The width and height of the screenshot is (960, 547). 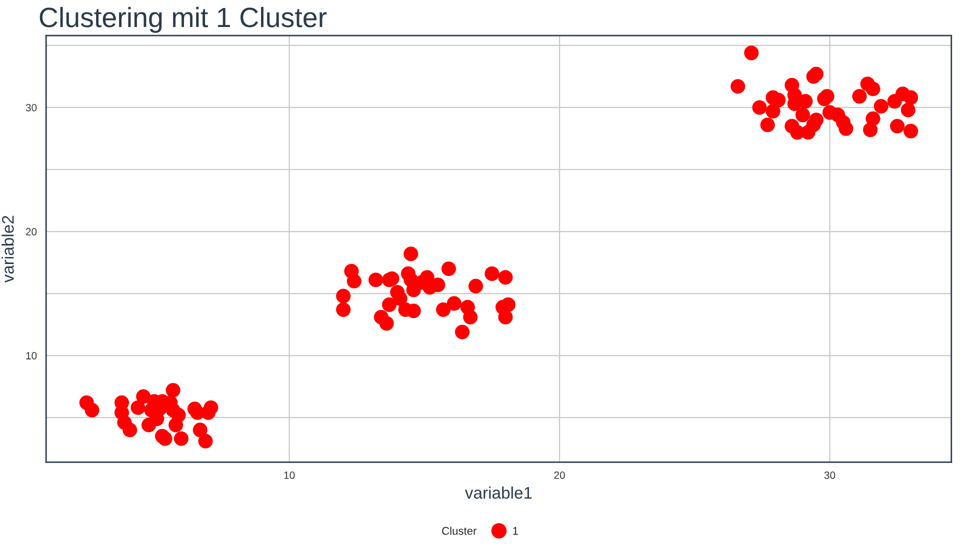 What do you see at coordinates (289, 475) in the screenshot?
I see `x-tick-label: 10` at bounding box center [289, 475].